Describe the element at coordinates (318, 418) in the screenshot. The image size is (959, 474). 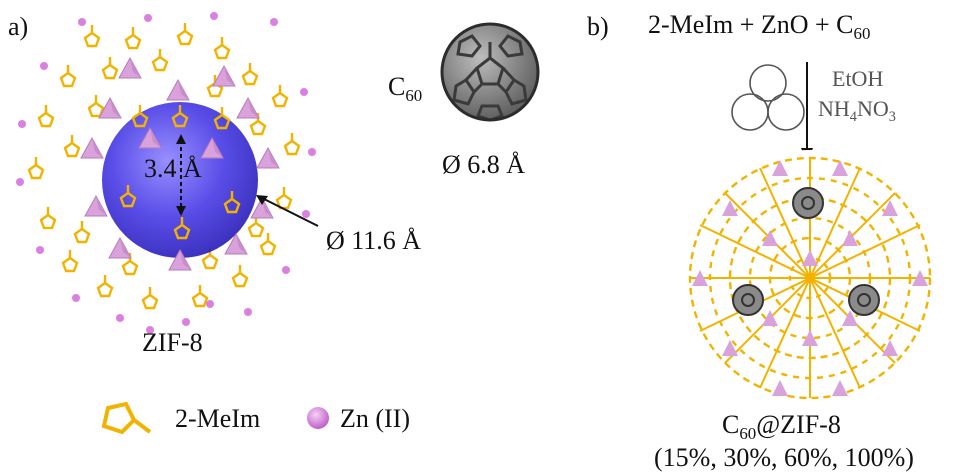
I see `zinc-atom-icon` at that location.